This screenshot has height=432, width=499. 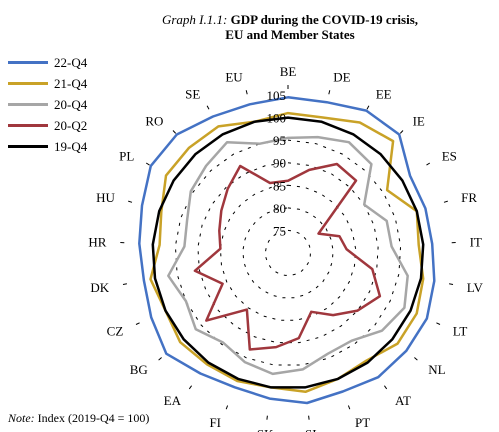 What do you see at coordinates (71, 125) in the screenshot?
I see `legend-label: 20-Q2` at bounding box center [71, 125].